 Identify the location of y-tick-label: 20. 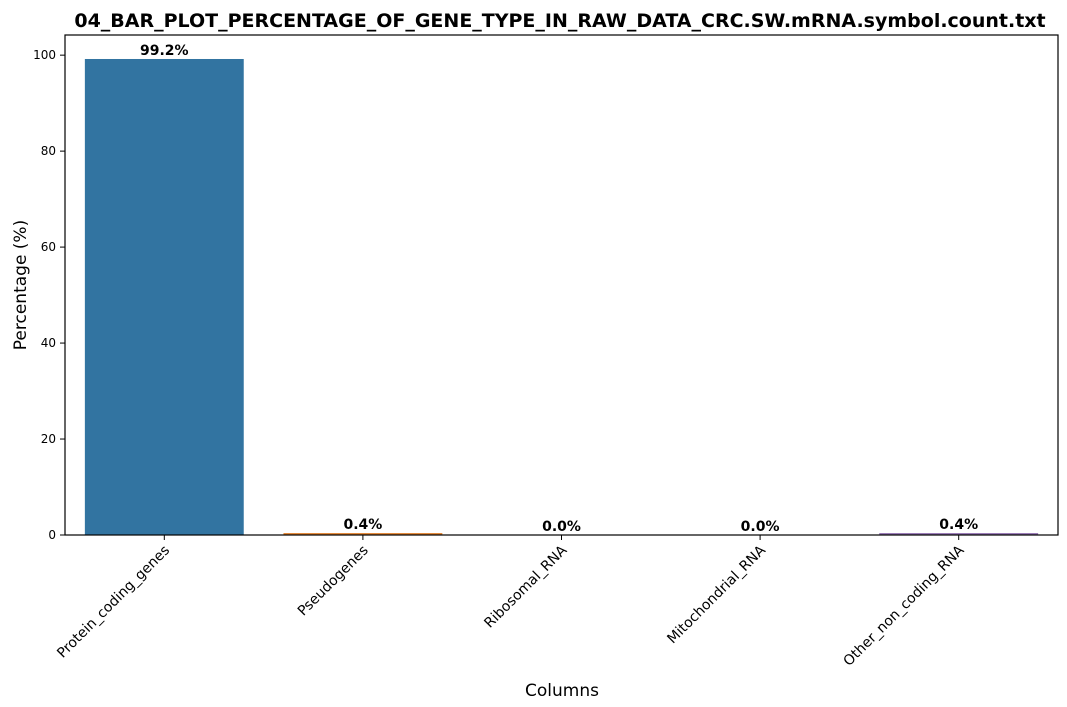
(48, 439).